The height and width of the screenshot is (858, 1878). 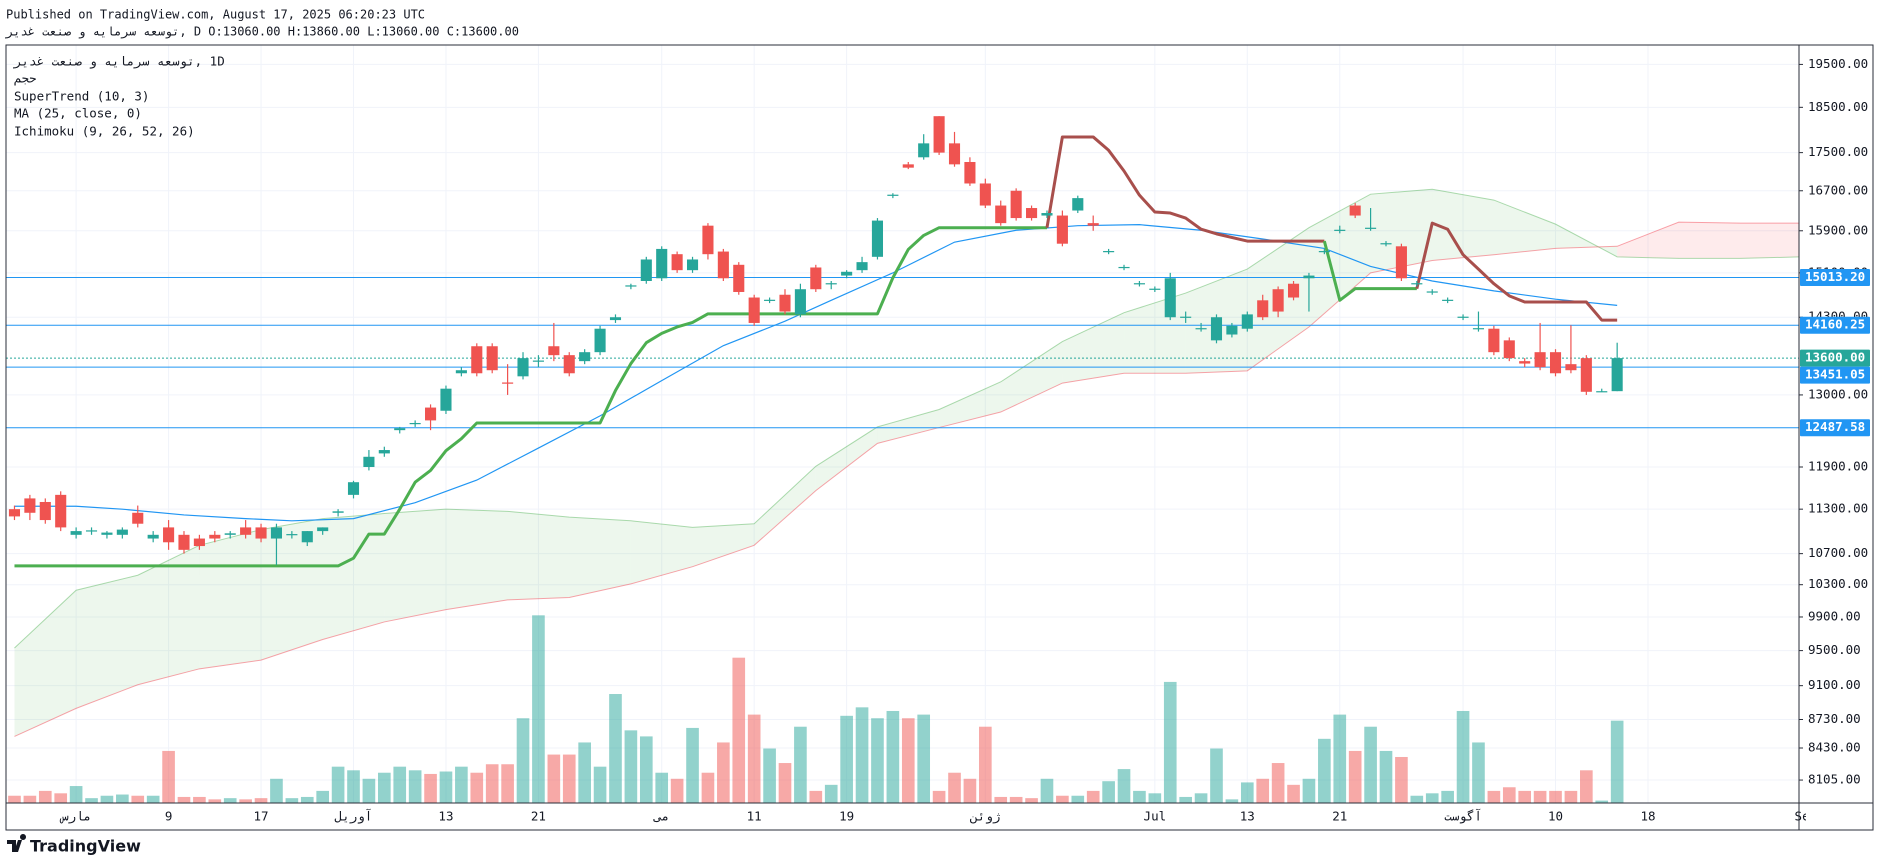 What do you see at coordinates (1463, 817) in the screenshot?
I see `x-tick-label: آگوست` at bounding box center [1463, 817].